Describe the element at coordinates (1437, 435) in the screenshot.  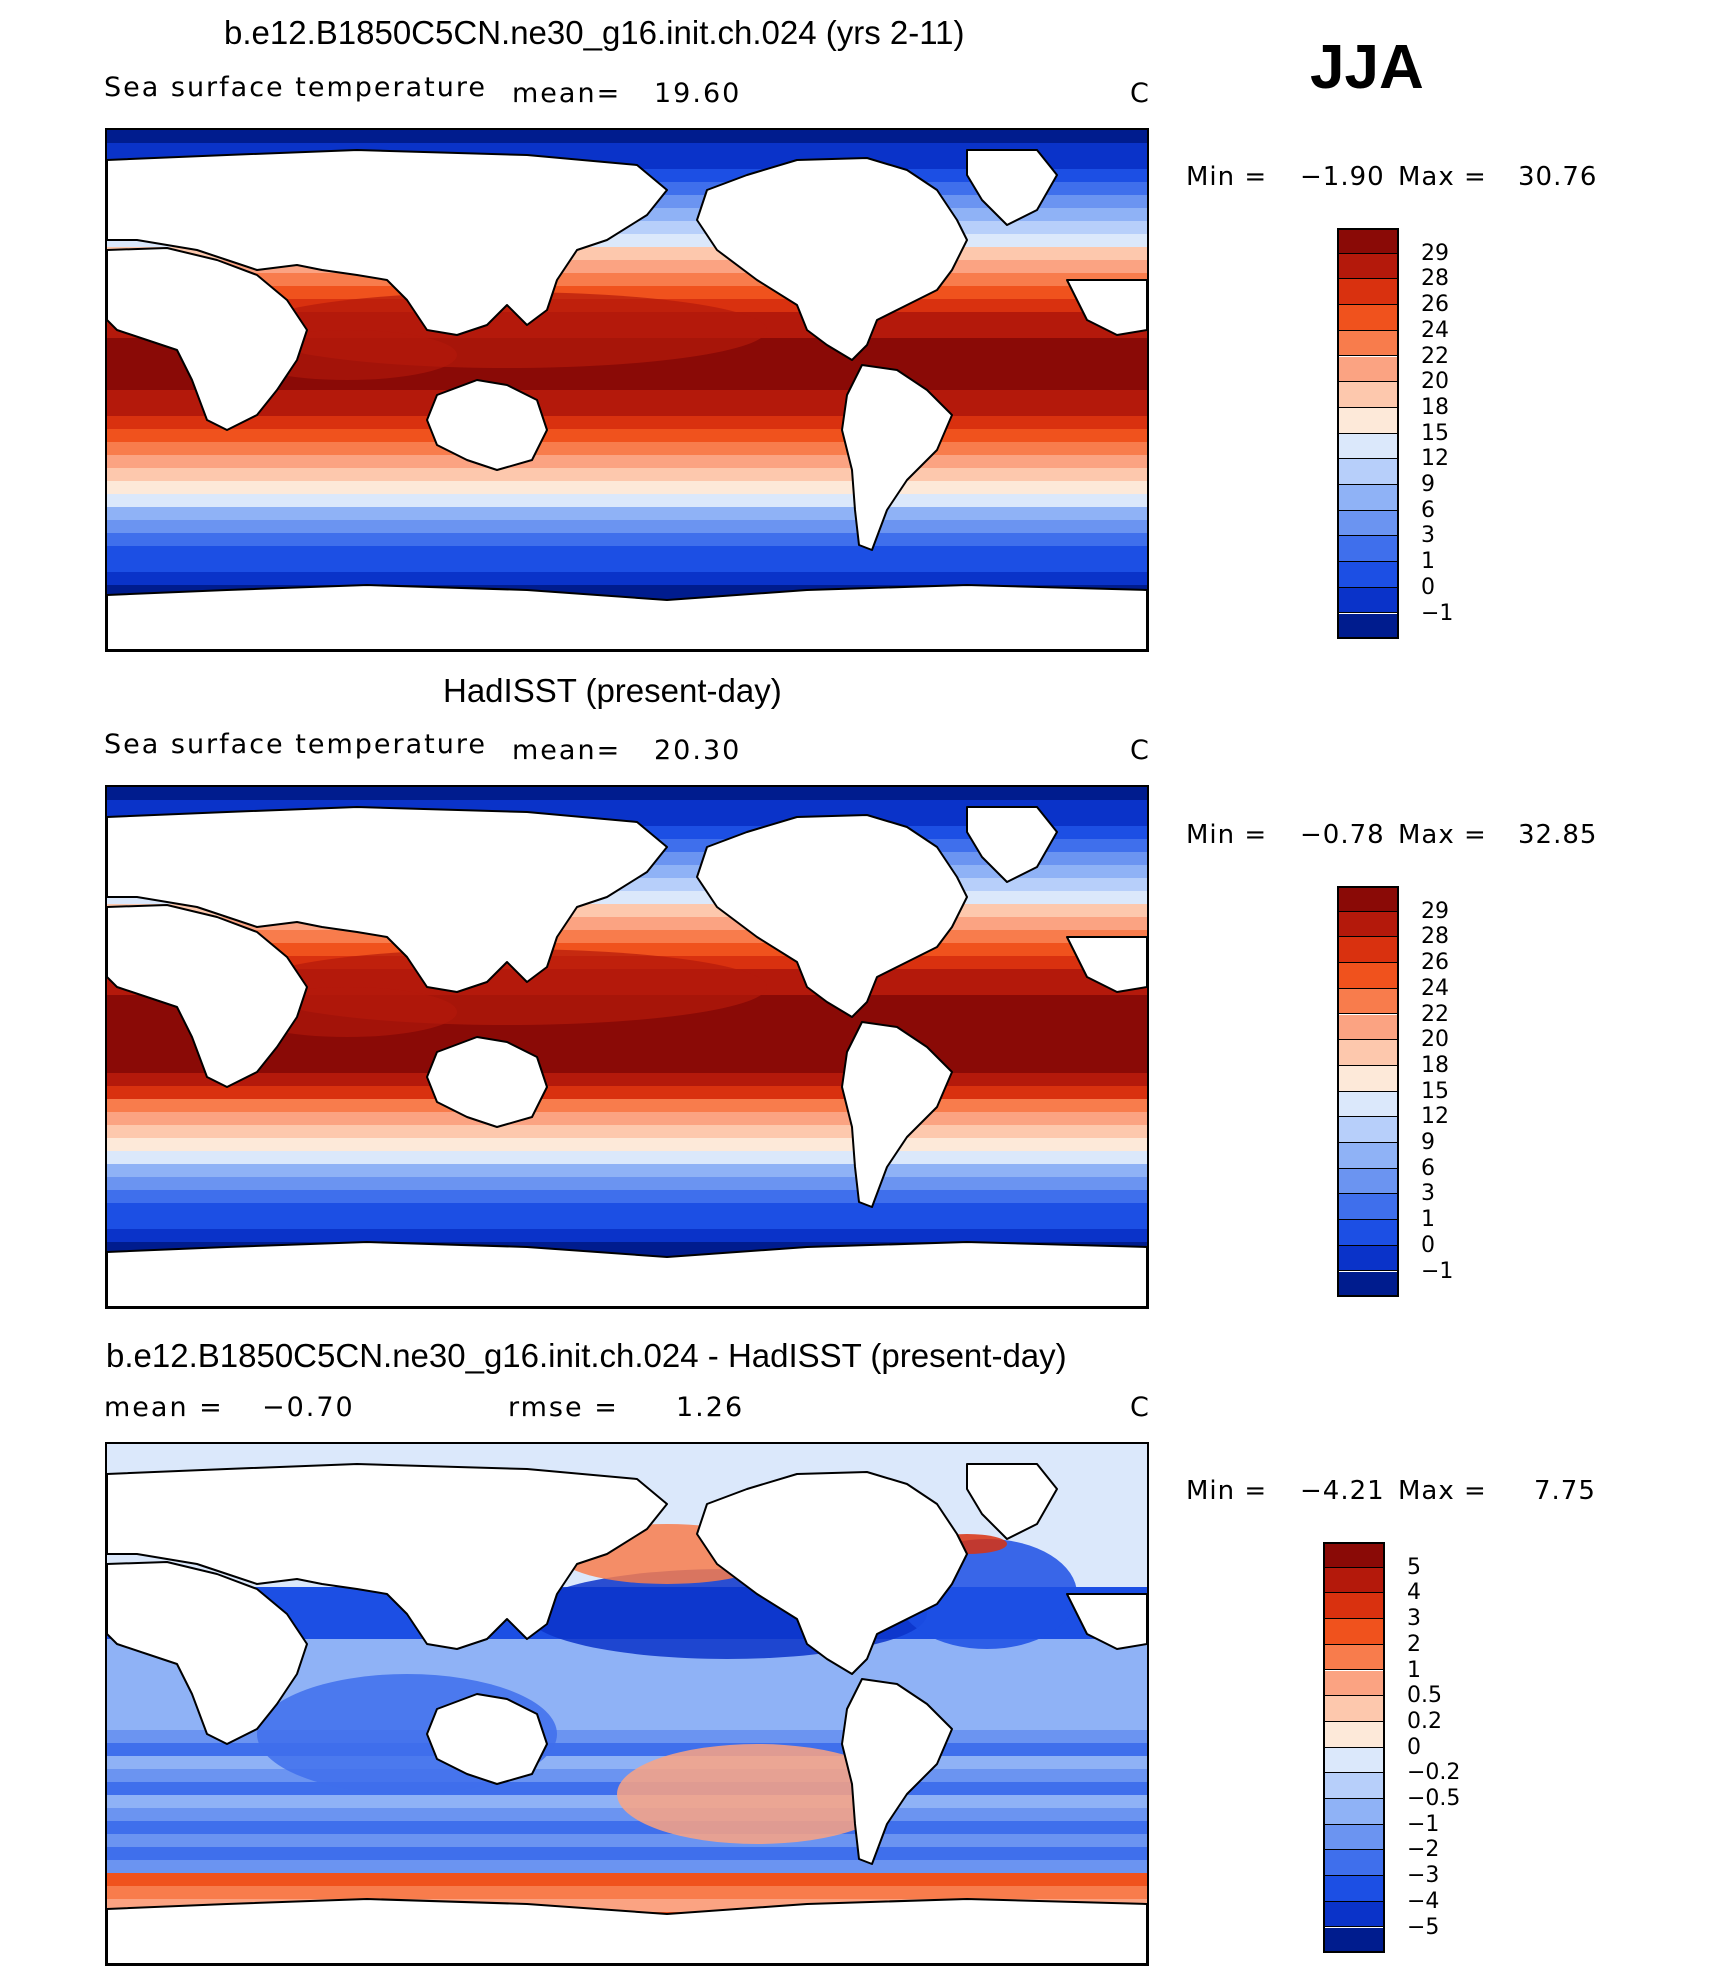
I see `panel-1-colorbar: 29 28 26 24 22 20 18 15 12 9 6 3 1 0 −1` at that location.